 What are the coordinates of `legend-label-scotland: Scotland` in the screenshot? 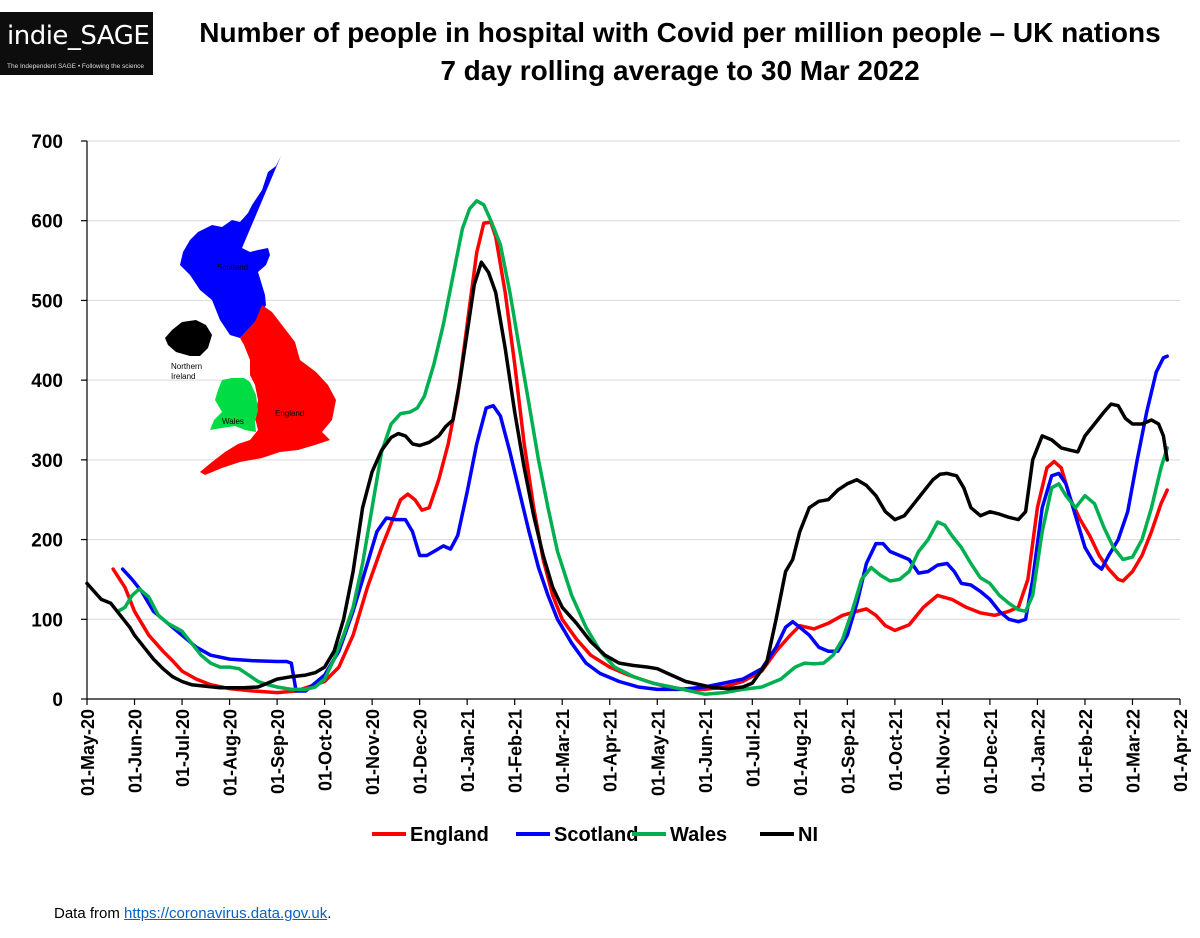 It's located at (596, 835).